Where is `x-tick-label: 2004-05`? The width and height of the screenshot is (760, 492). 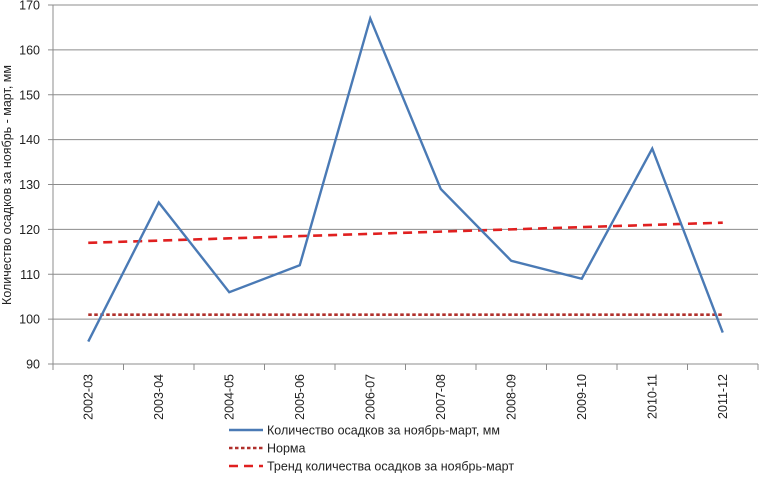 x-tick-label: 2004-05 is located at coordinates (229, 397).